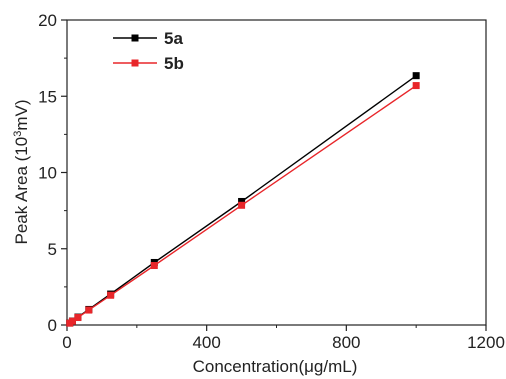 The width and height of the screenshot is (506, 379). I want to click on x-tick-label: 400, so click(206, 342).